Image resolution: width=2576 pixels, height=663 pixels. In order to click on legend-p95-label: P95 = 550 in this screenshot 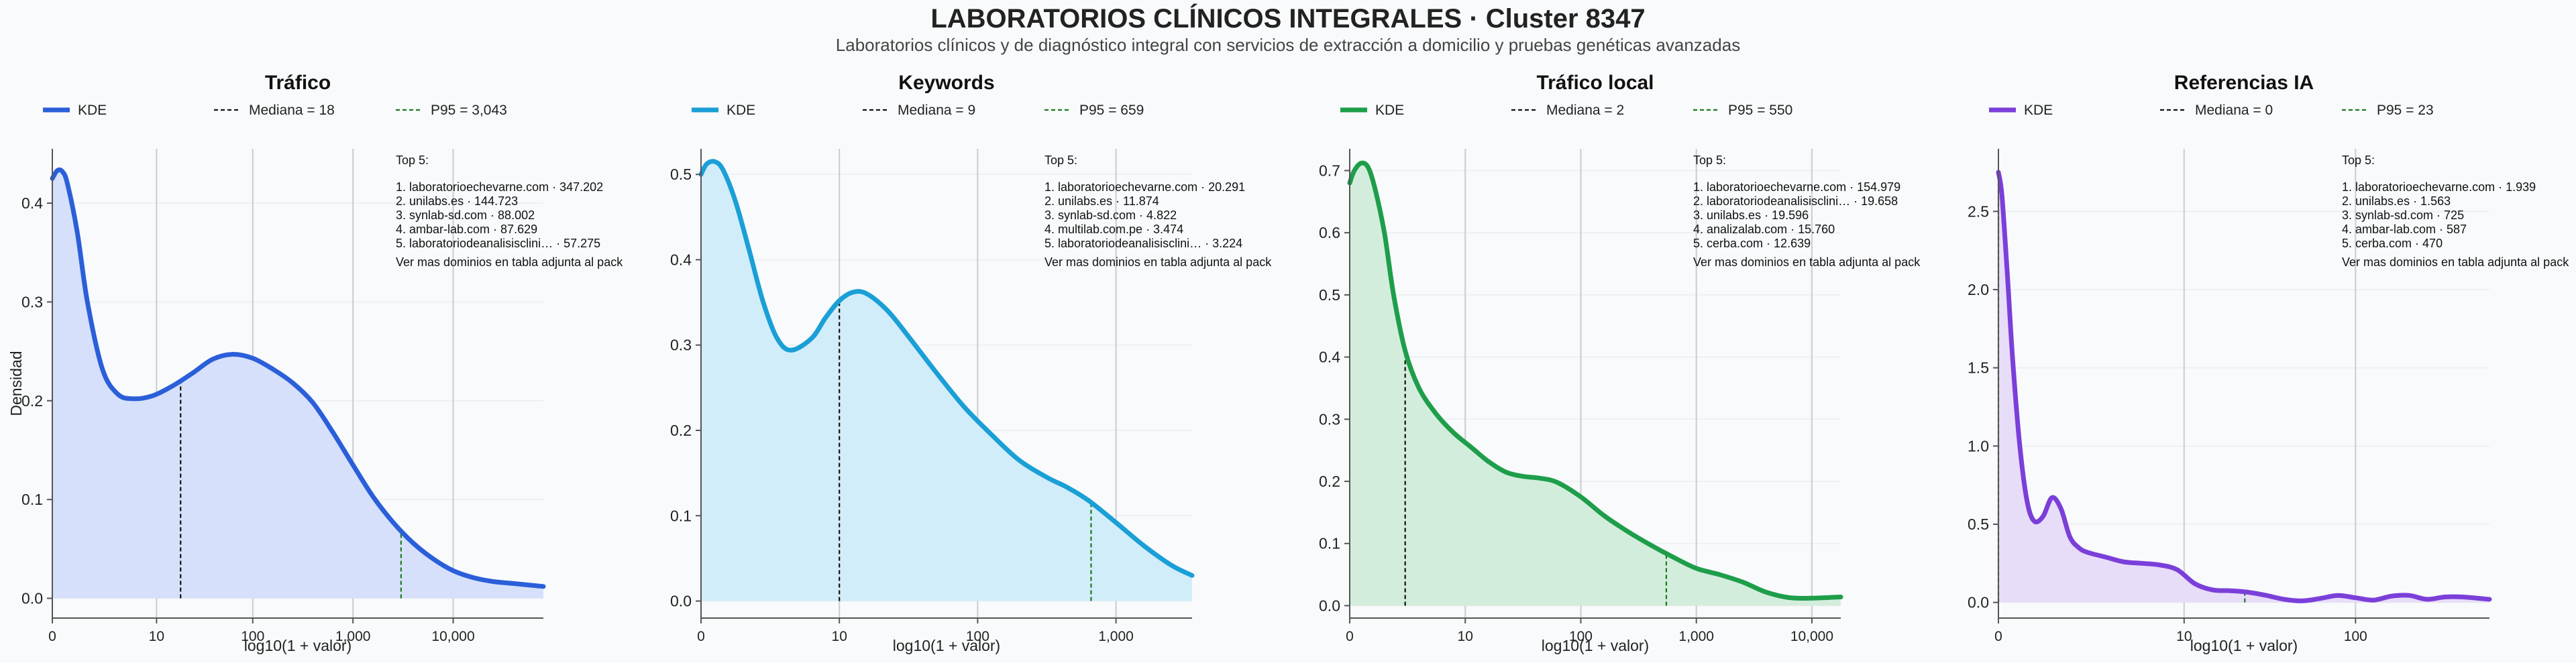, I will do `click(1760, 111)`.